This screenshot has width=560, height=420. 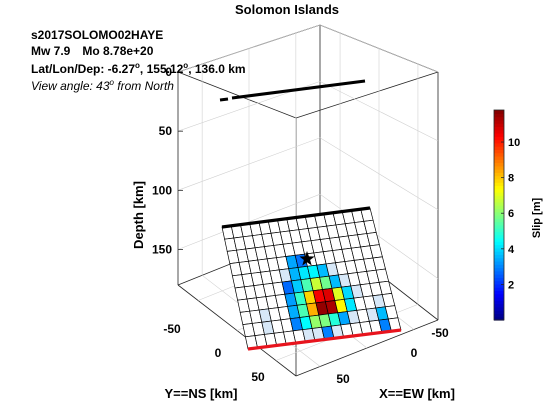 What do you see at coordinates (97, 35) in the screenshot?
I see `event-id: s2017SOLOMO02HAYE` at bounding box center [97, 35].